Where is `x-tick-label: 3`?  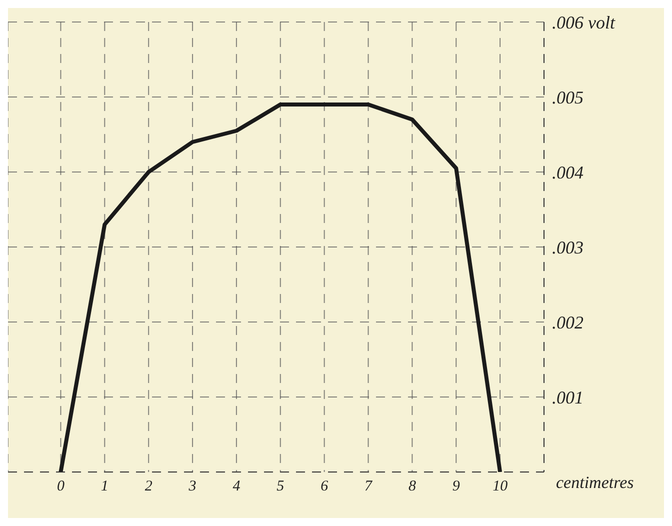
x-tick-label: 3 is located at coordinates (192, 486).